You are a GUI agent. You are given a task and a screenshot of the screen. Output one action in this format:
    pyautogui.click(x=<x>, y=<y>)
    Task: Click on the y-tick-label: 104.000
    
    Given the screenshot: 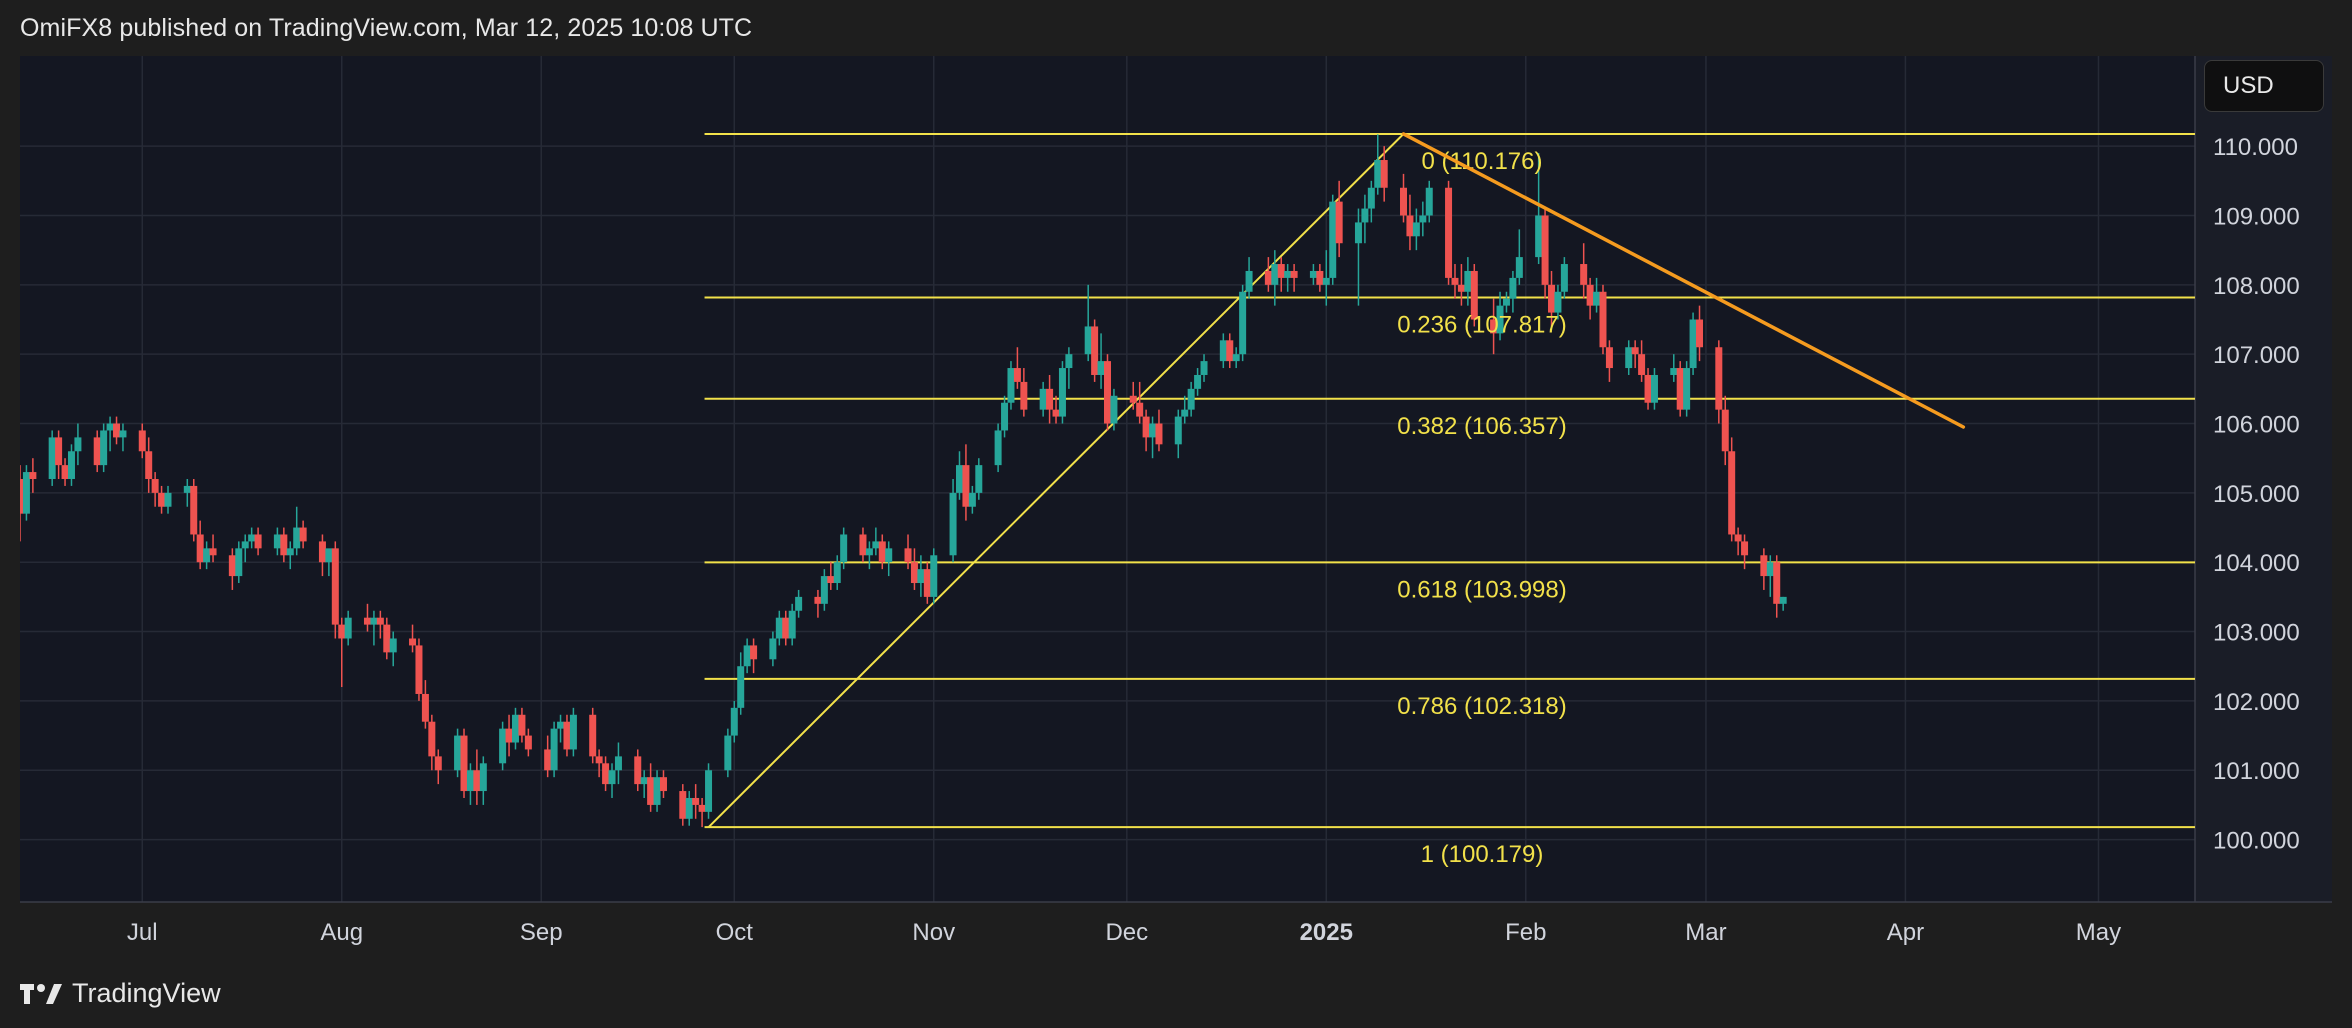 What is the action you would take?
    pyautogui.click(x=2256, y=563)
    